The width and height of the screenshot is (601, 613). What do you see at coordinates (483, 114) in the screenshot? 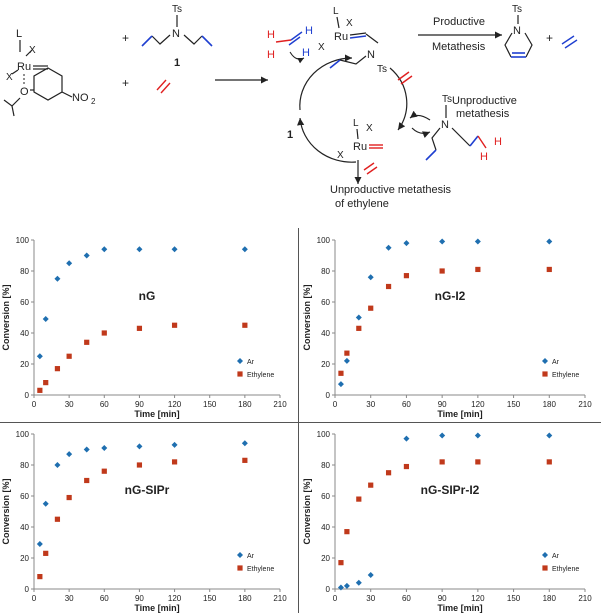
I see `unproductive-label: metathesis` at bounding box center [483, 114].